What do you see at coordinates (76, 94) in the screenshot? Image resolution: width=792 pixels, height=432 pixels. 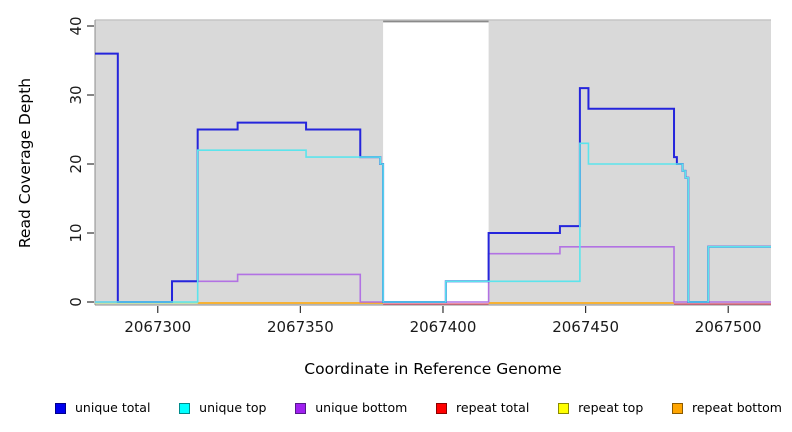 I see `y-tick-label: 30` at bounding box center [76, 94].